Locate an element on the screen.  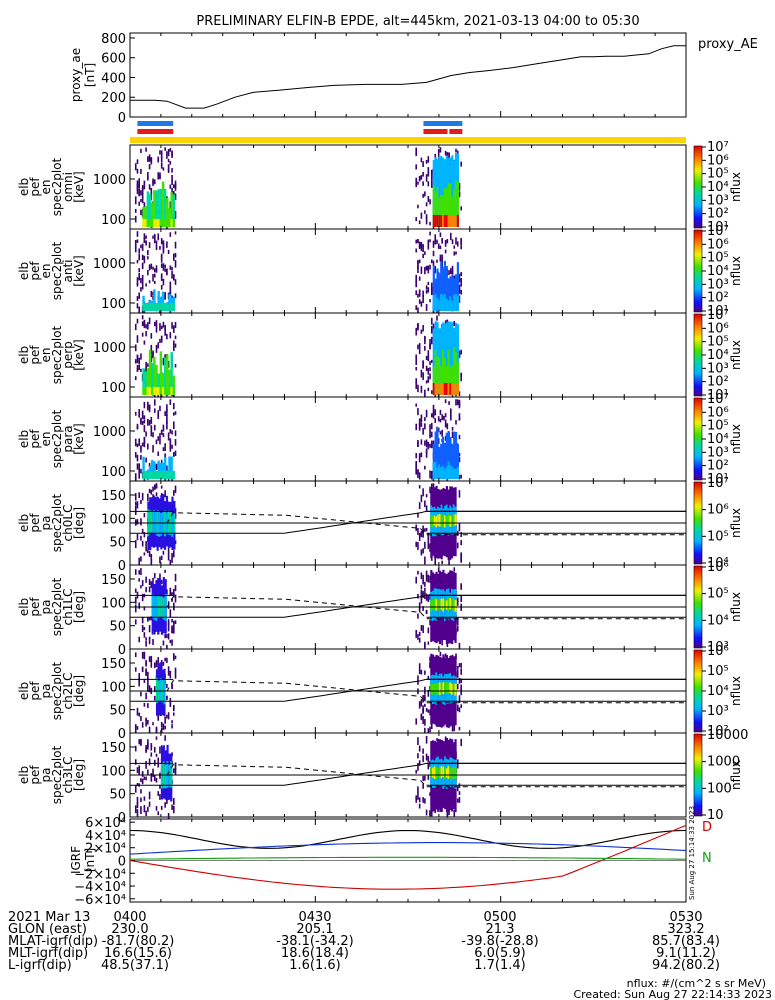
proxy-ae-legend: proxy_AE is located at coordinates (728, 44).